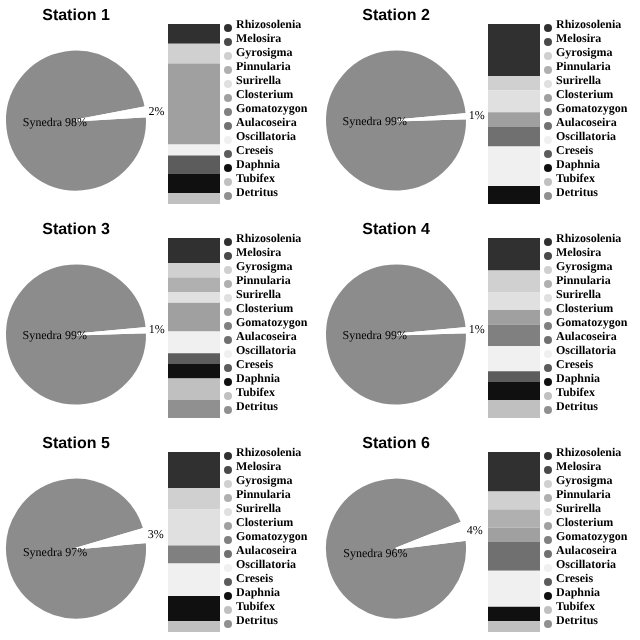 The height and width of the screenshot is (640, 640). I want to click on chart-title: Station 2, so click(396, 15).